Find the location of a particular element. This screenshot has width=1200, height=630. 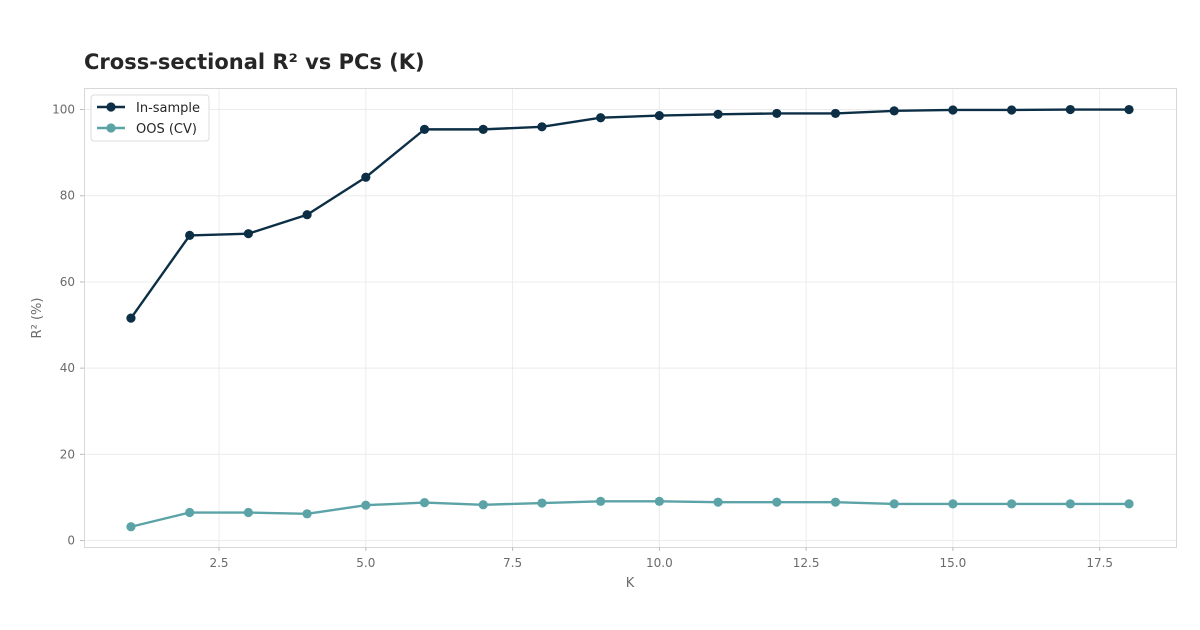

x-tick-label: 17.5 is located at coordinates (1099, 563).